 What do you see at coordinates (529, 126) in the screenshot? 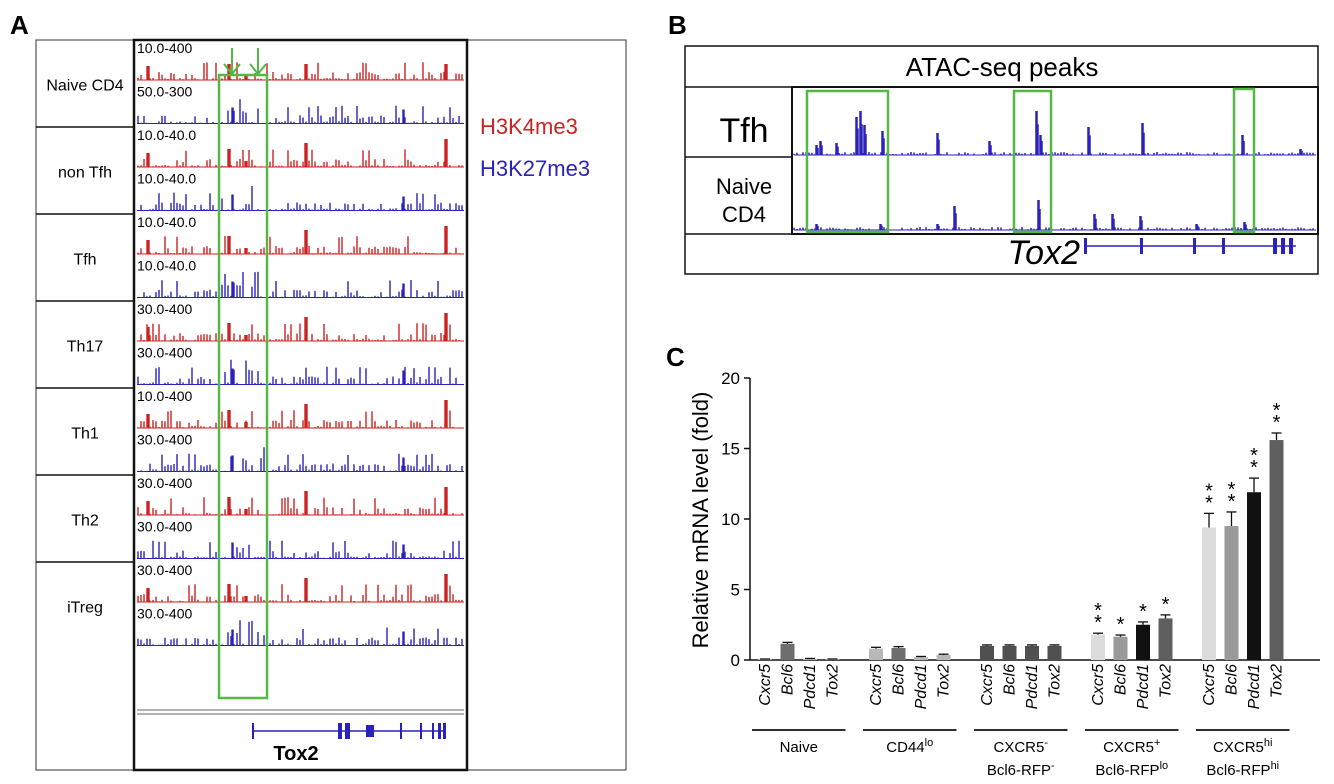
I see `legend-h3k4me3: H3K4me3` at bounding box center [529, 126].